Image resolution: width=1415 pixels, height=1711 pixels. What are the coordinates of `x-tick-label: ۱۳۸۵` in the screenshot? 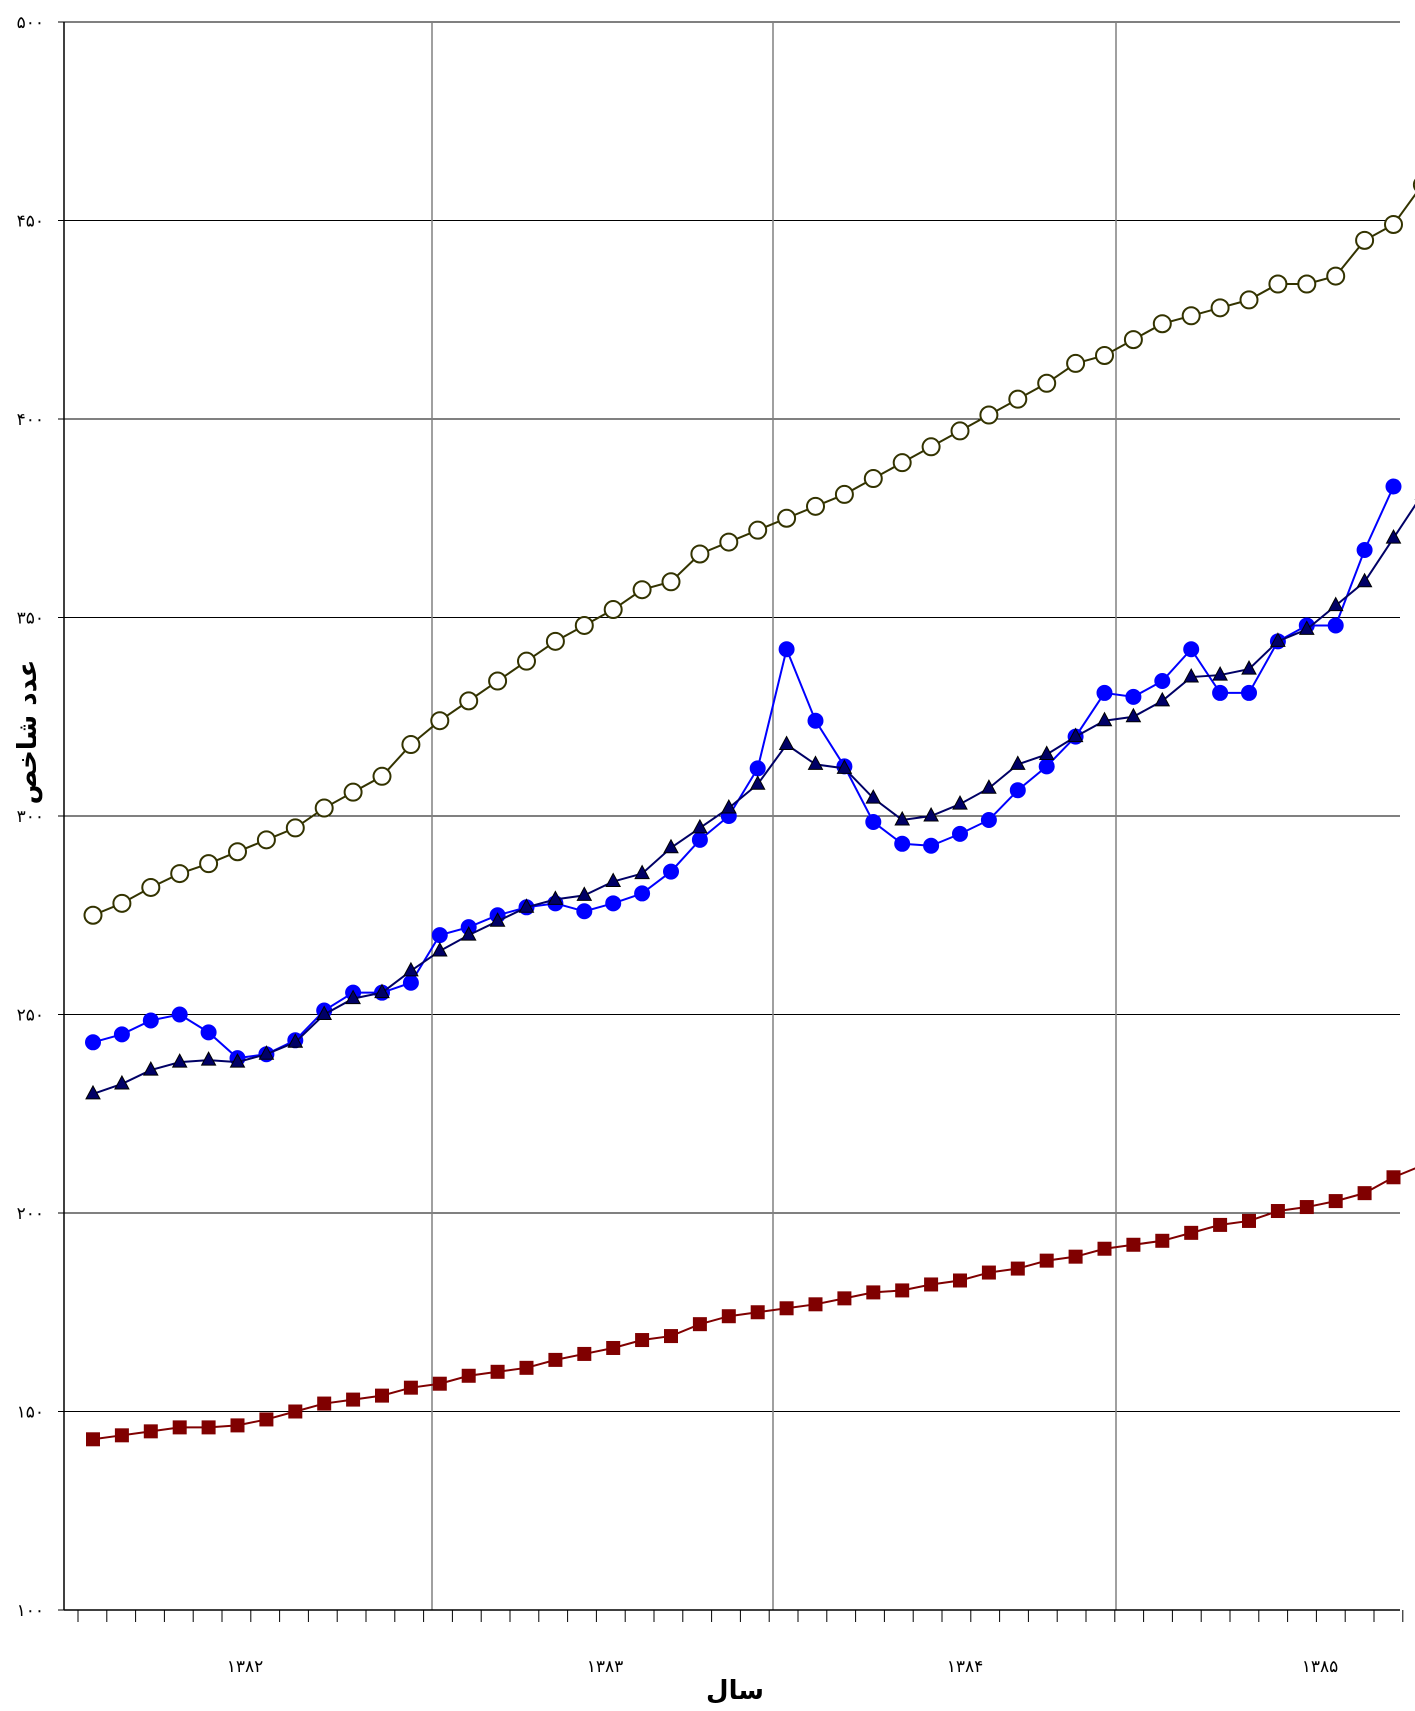 It's located at (1320, 1667).